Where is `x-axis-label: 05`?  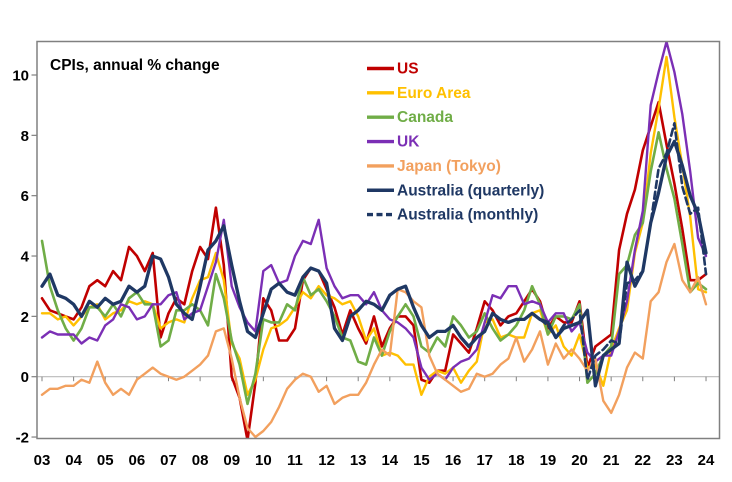
x-axis-label: 05 is located at coordinates (105, 460).